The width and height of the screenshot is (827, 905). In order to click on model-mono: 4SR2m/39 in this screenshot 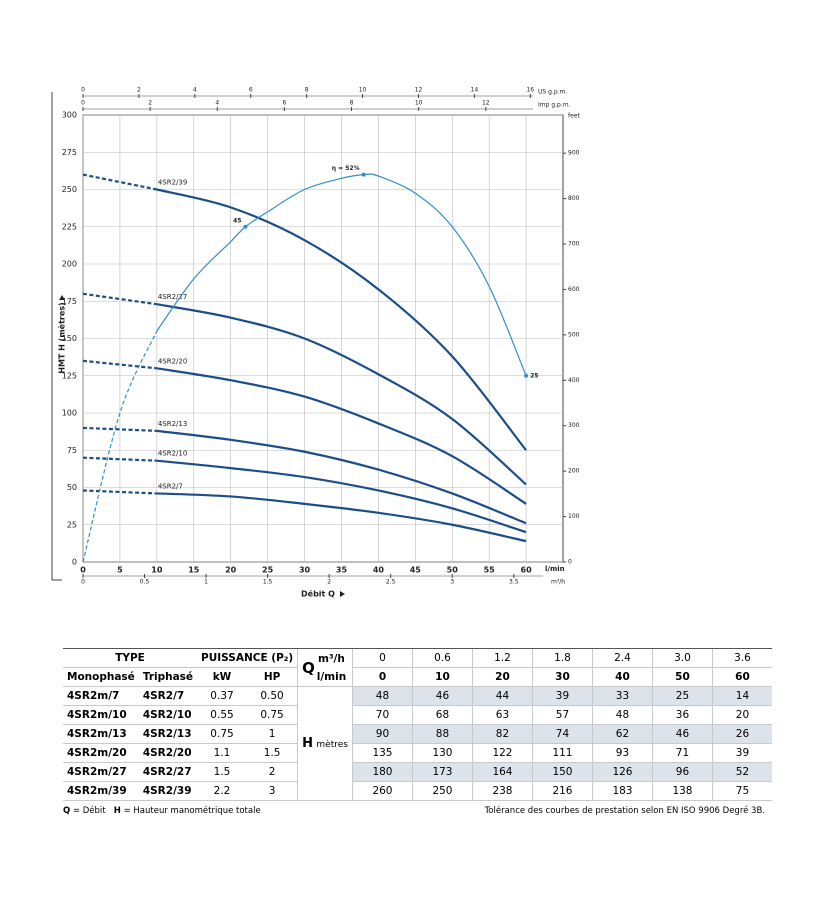, I will do `click(101, 791)`.